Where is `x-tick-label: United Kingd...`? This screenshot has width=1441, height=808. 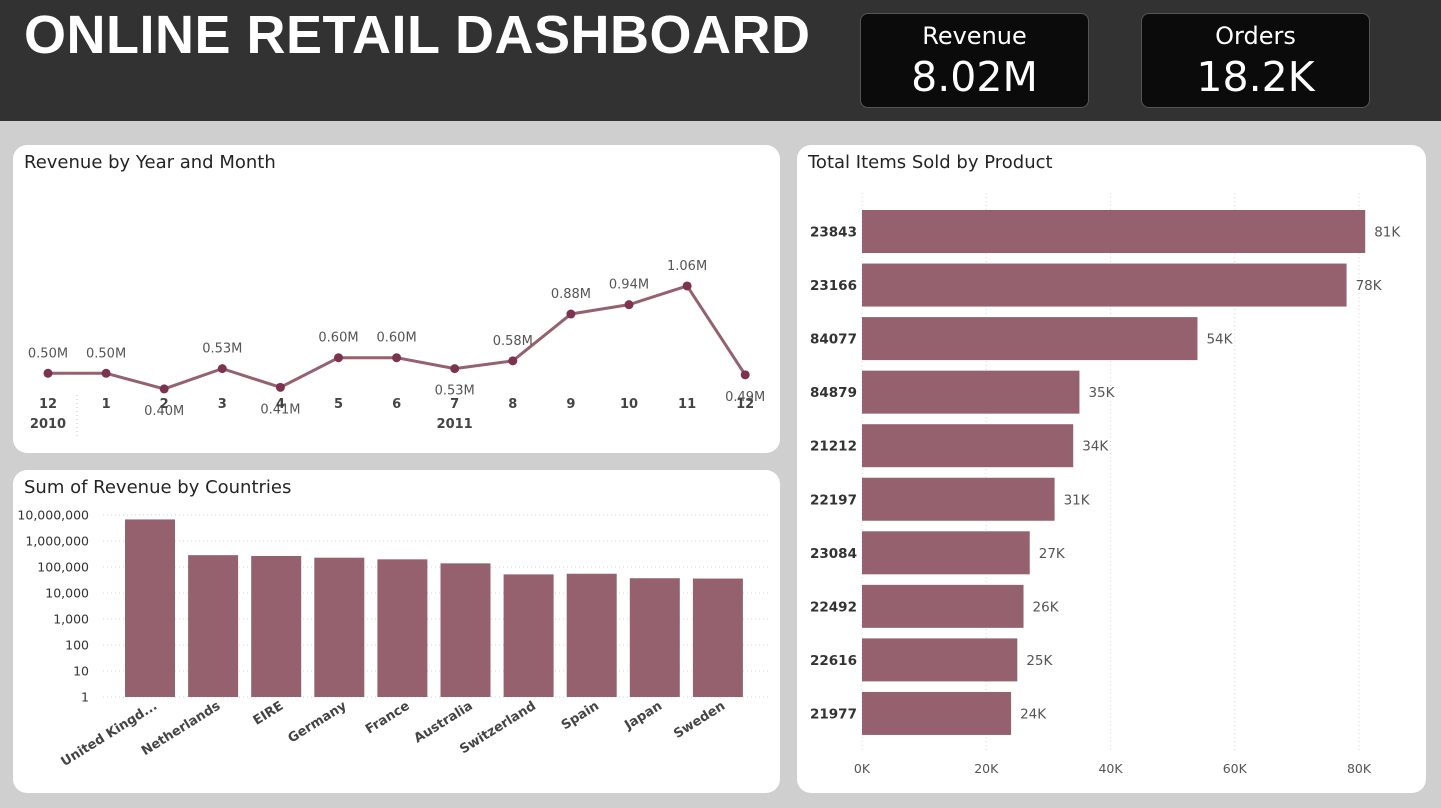 x-tick-label: United Kingd... is located at coordinates (110, 734).